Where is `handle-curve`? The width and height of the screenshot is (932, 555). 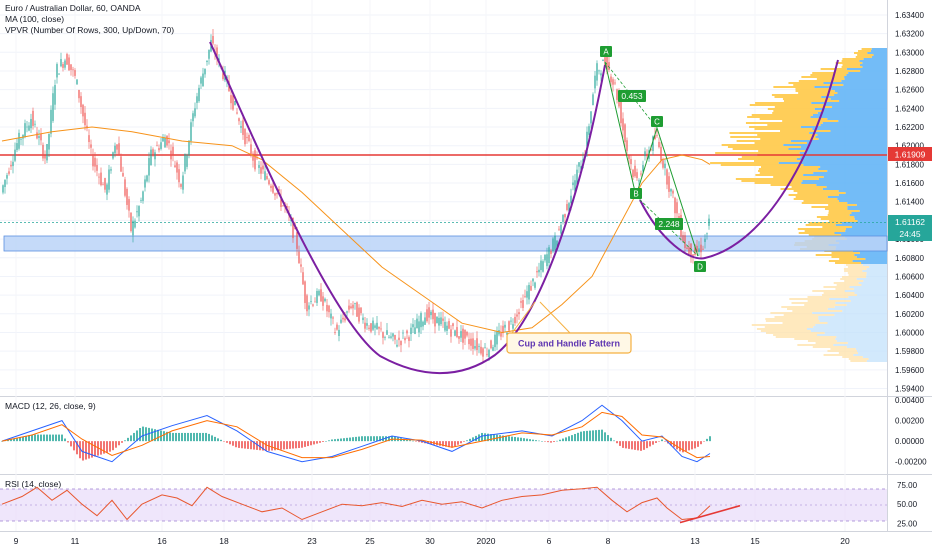 handle-curve is located at coordinates (739, 159).